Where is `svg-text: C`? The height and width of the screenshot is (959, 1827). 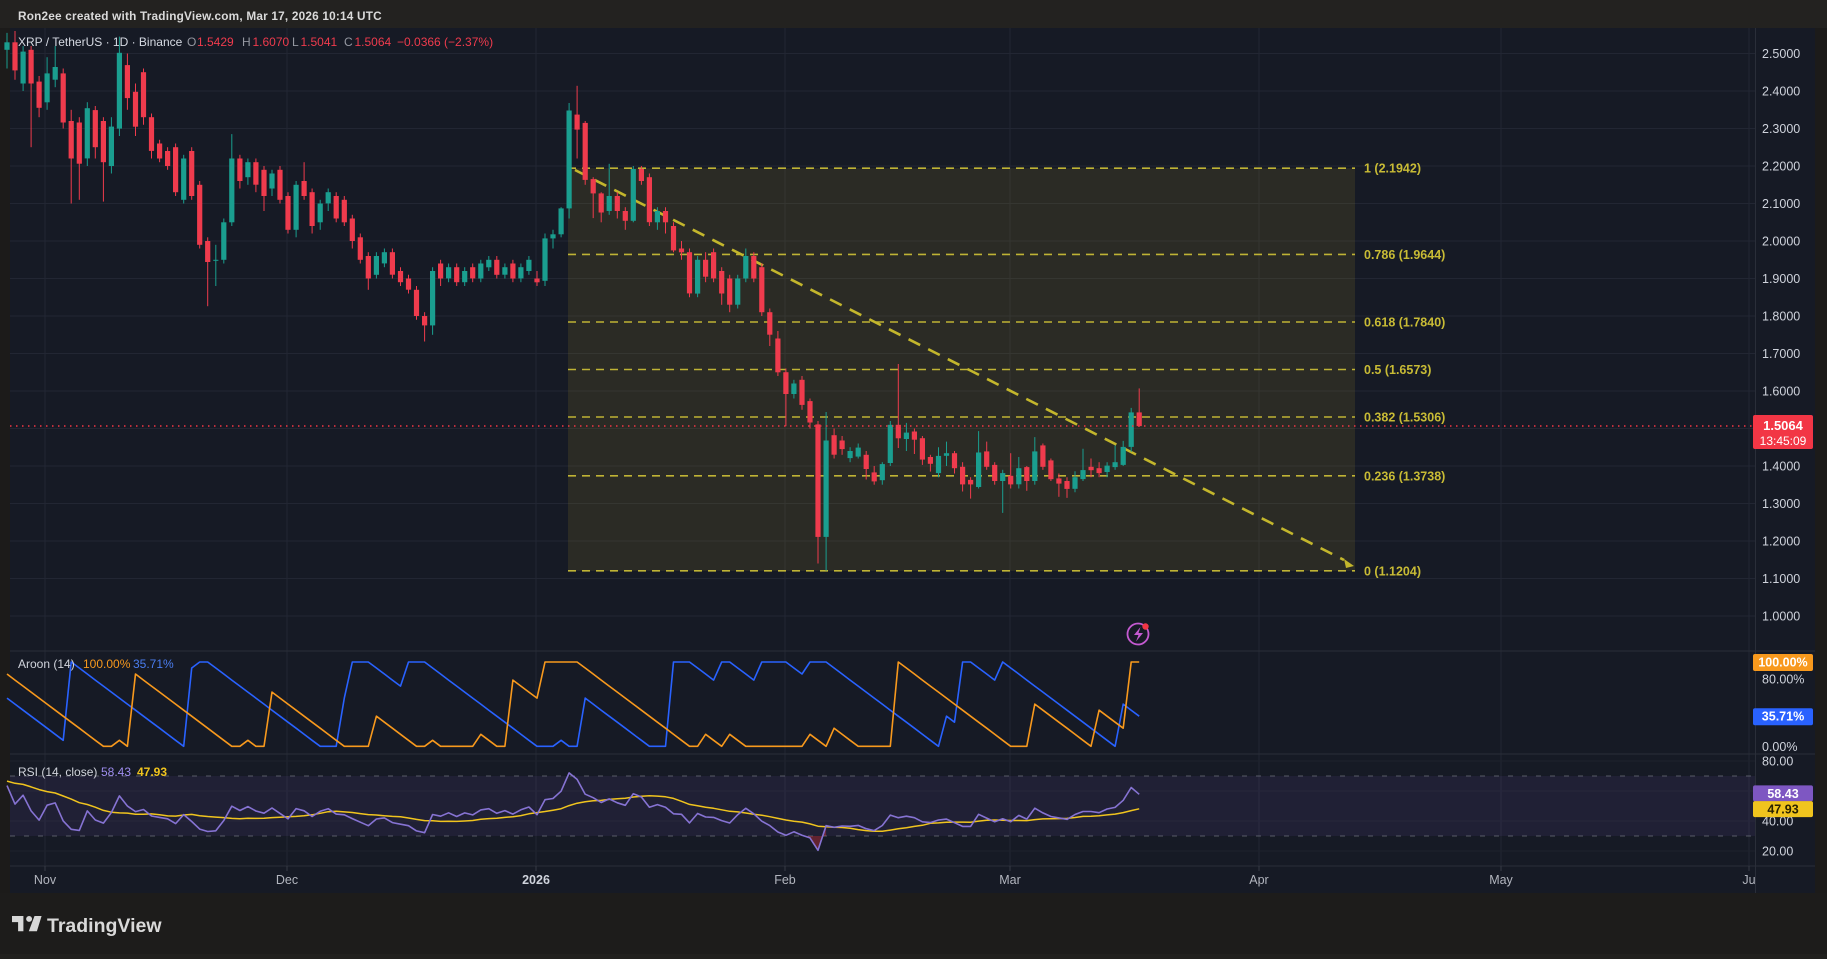 svg-text: C is located at coordinates (348, 42).